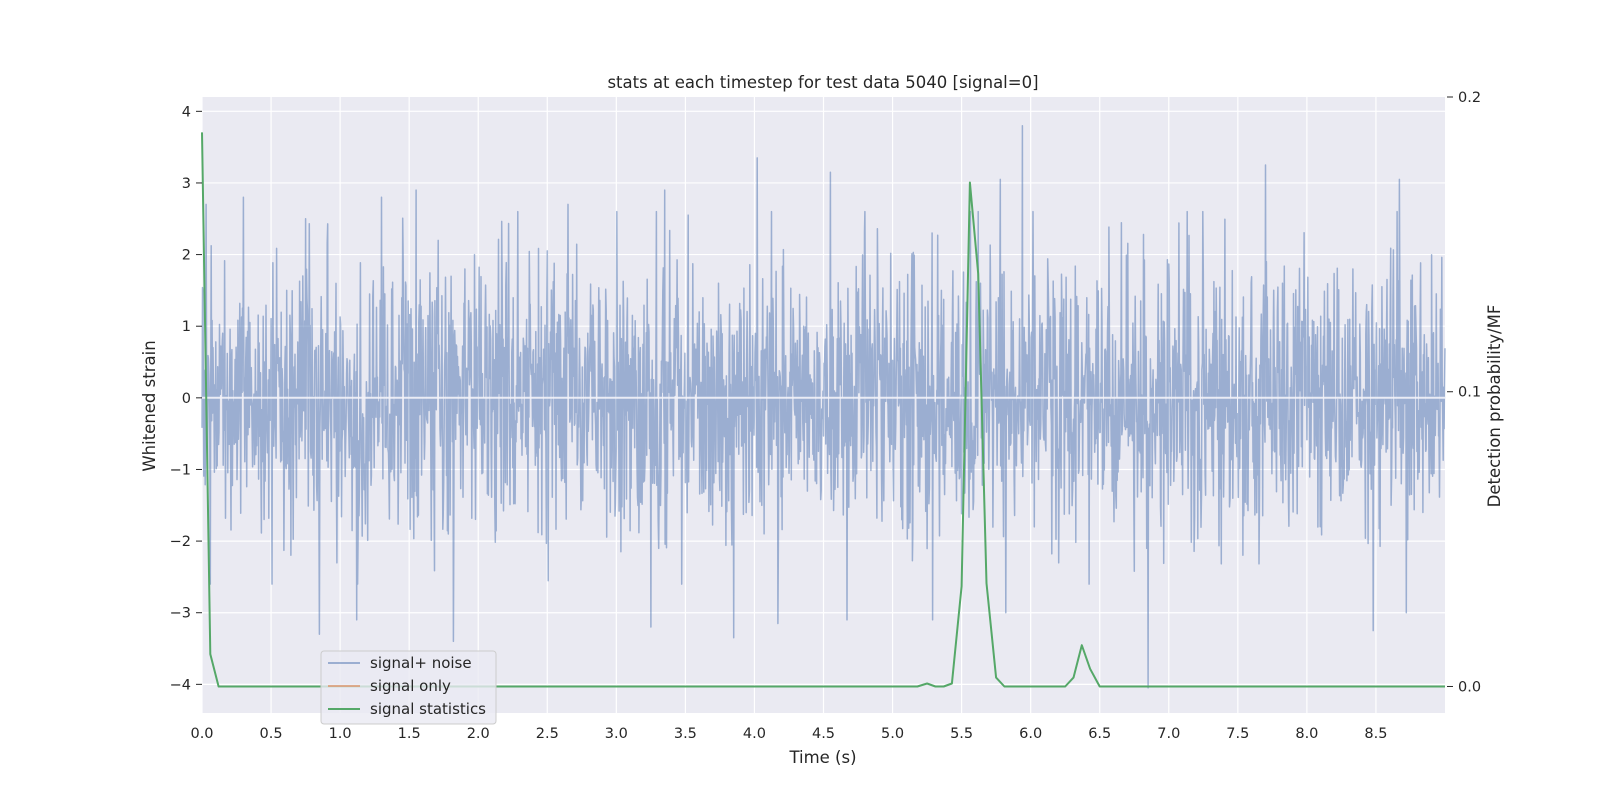 The height and width of the screenshot is (800, 1600). Describe the element at coordinates (186, 327) in the screenshot. I see `y-tick-label-left: 1` at that location.